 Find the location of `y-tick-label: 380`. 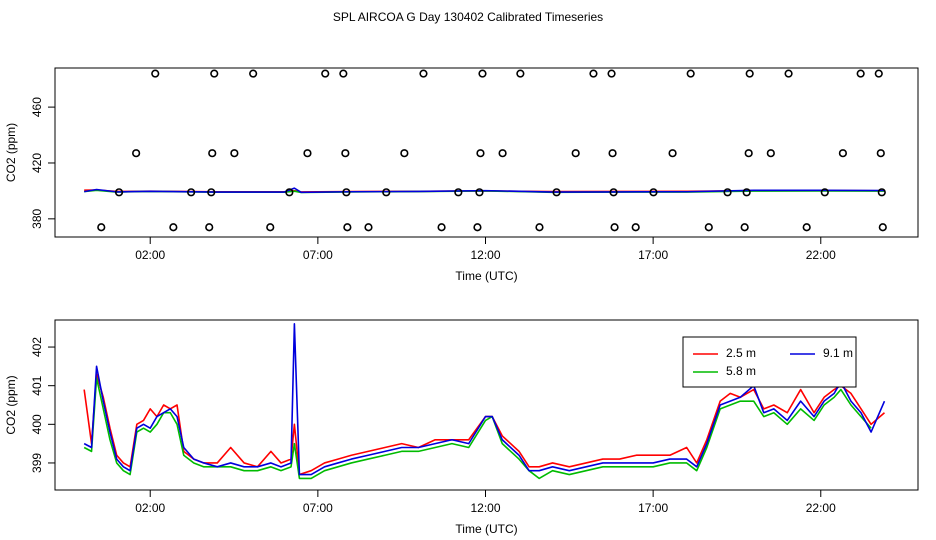

y-tick-label: 380 is located at coordinates (37, 219).